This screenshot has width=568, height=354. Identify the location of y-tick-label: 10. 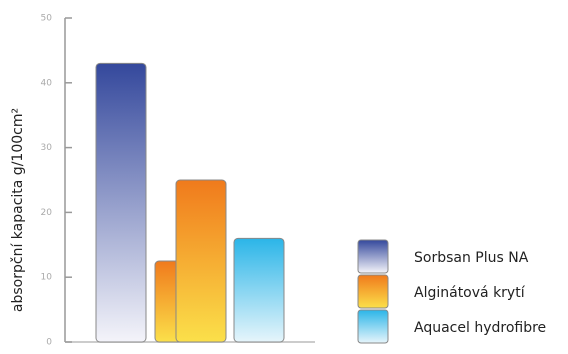
(47, 278).